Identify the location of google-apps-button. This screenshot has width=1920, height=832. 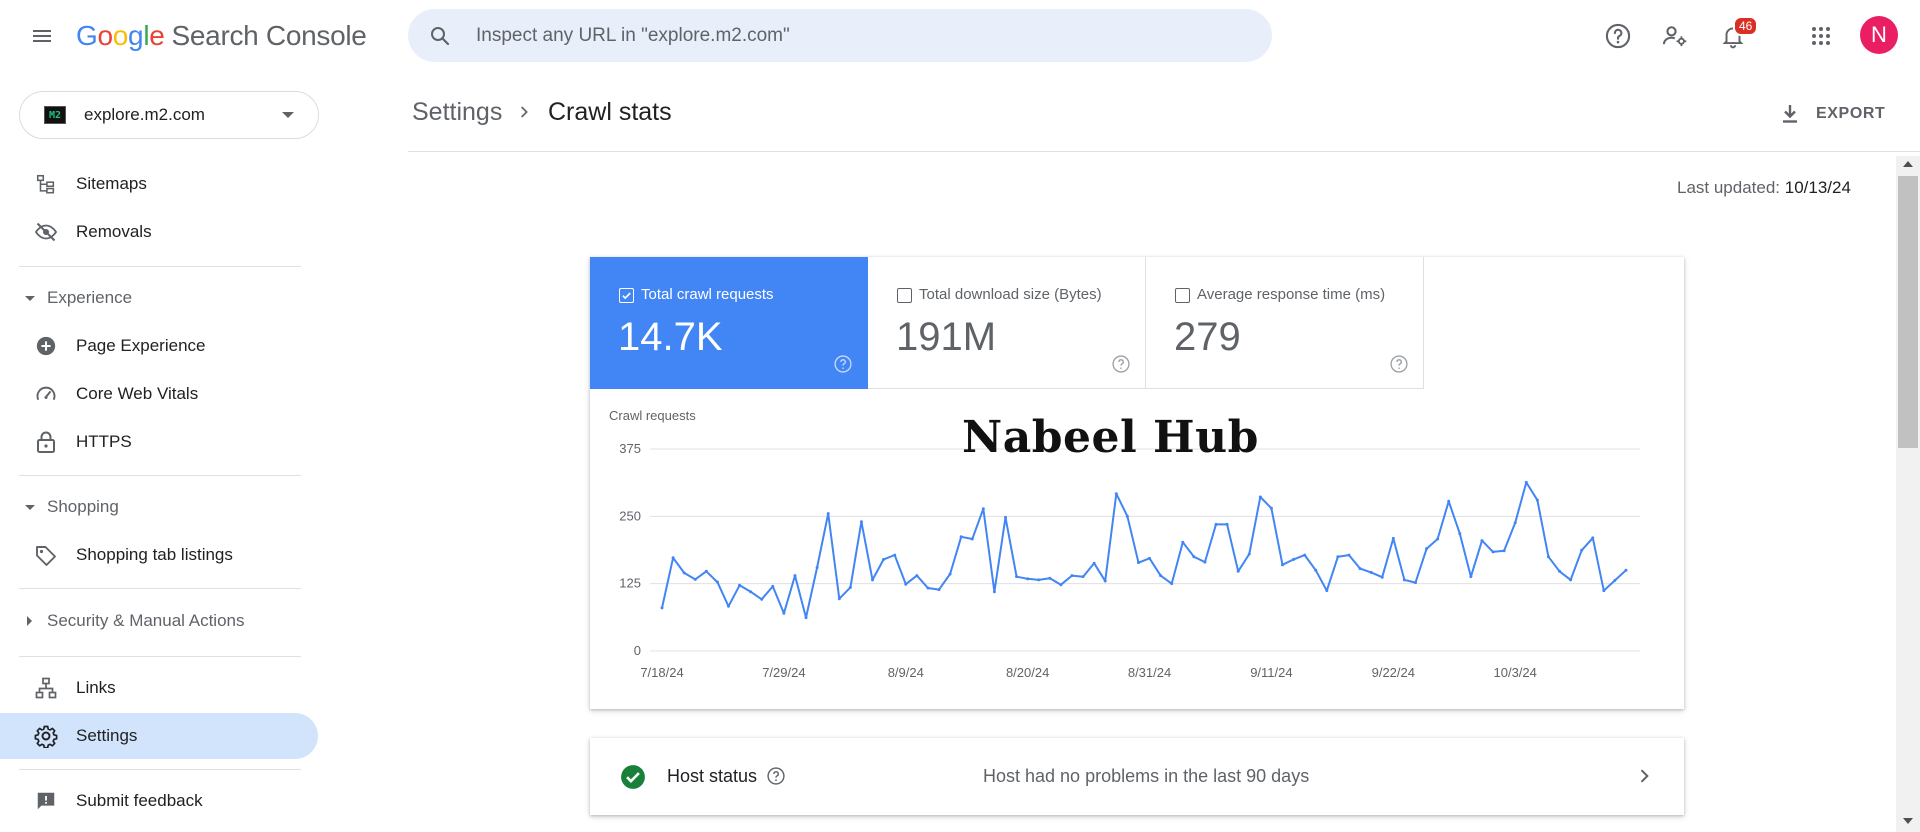
(1821, 36).